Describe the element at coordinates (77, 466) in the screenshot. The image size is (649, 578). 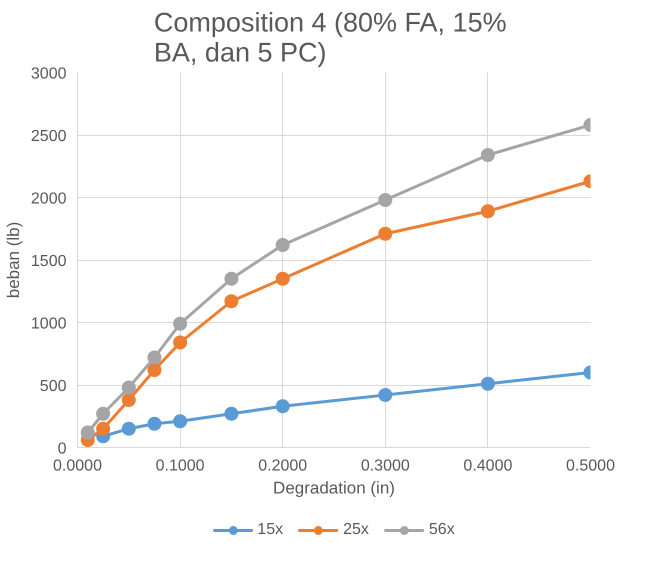
I see `x-tick-label: 0.0000` at that location.